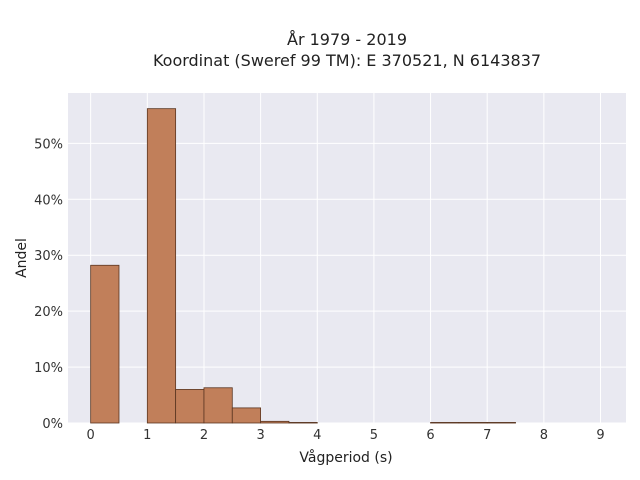  What do you see at coordinates (260, 435) in the screenshot?
I see `x-tick-label: 3` at bounding box center [260, 435].